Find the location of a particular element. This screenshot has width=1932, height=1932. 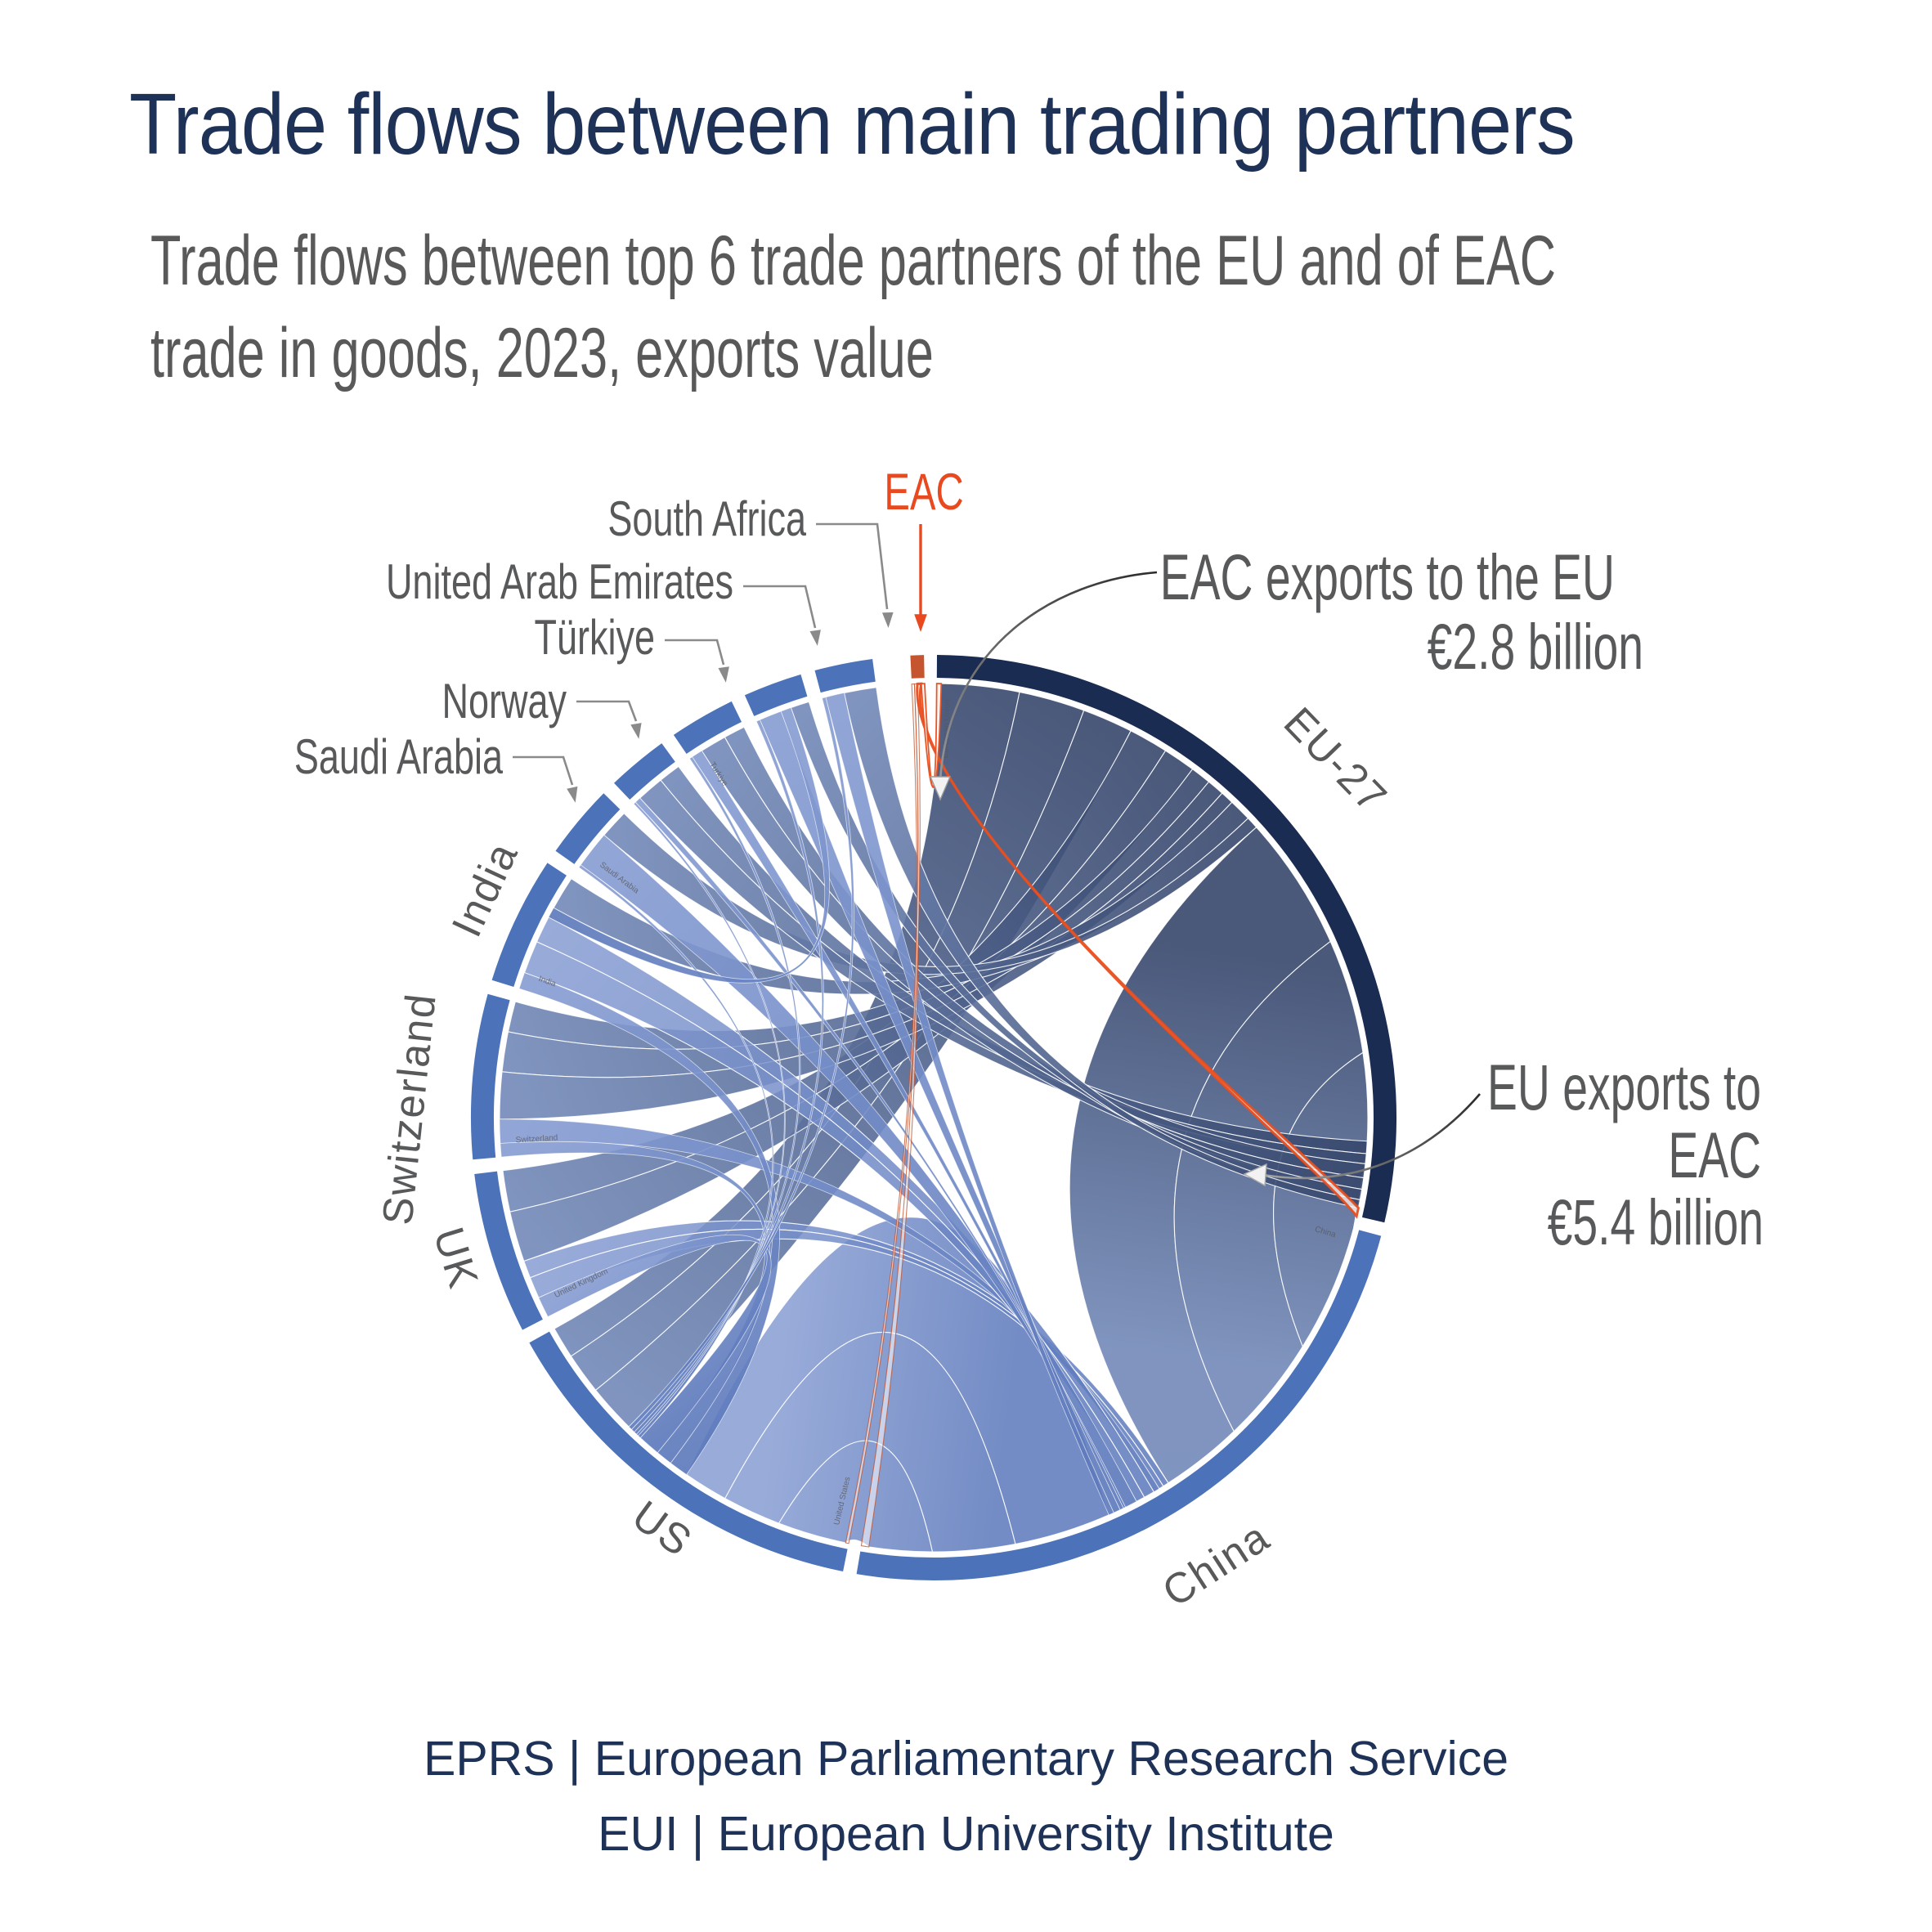

svg-text: €2.8 billion is located at coordinates (1535, 647).